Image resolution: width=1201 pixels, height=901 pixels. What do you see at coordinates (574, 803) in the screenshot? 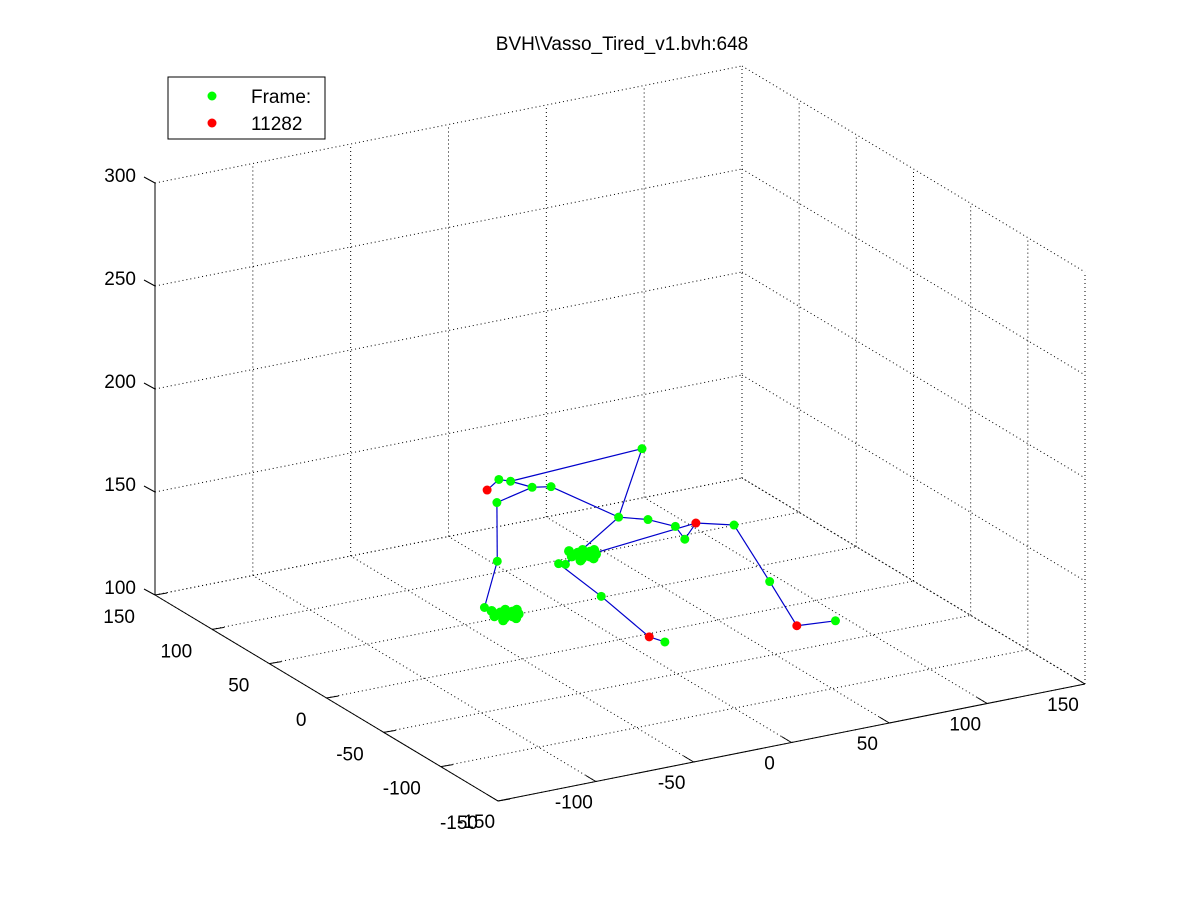
I see `x-tick-label: -100` at bounding box center [574, 803].